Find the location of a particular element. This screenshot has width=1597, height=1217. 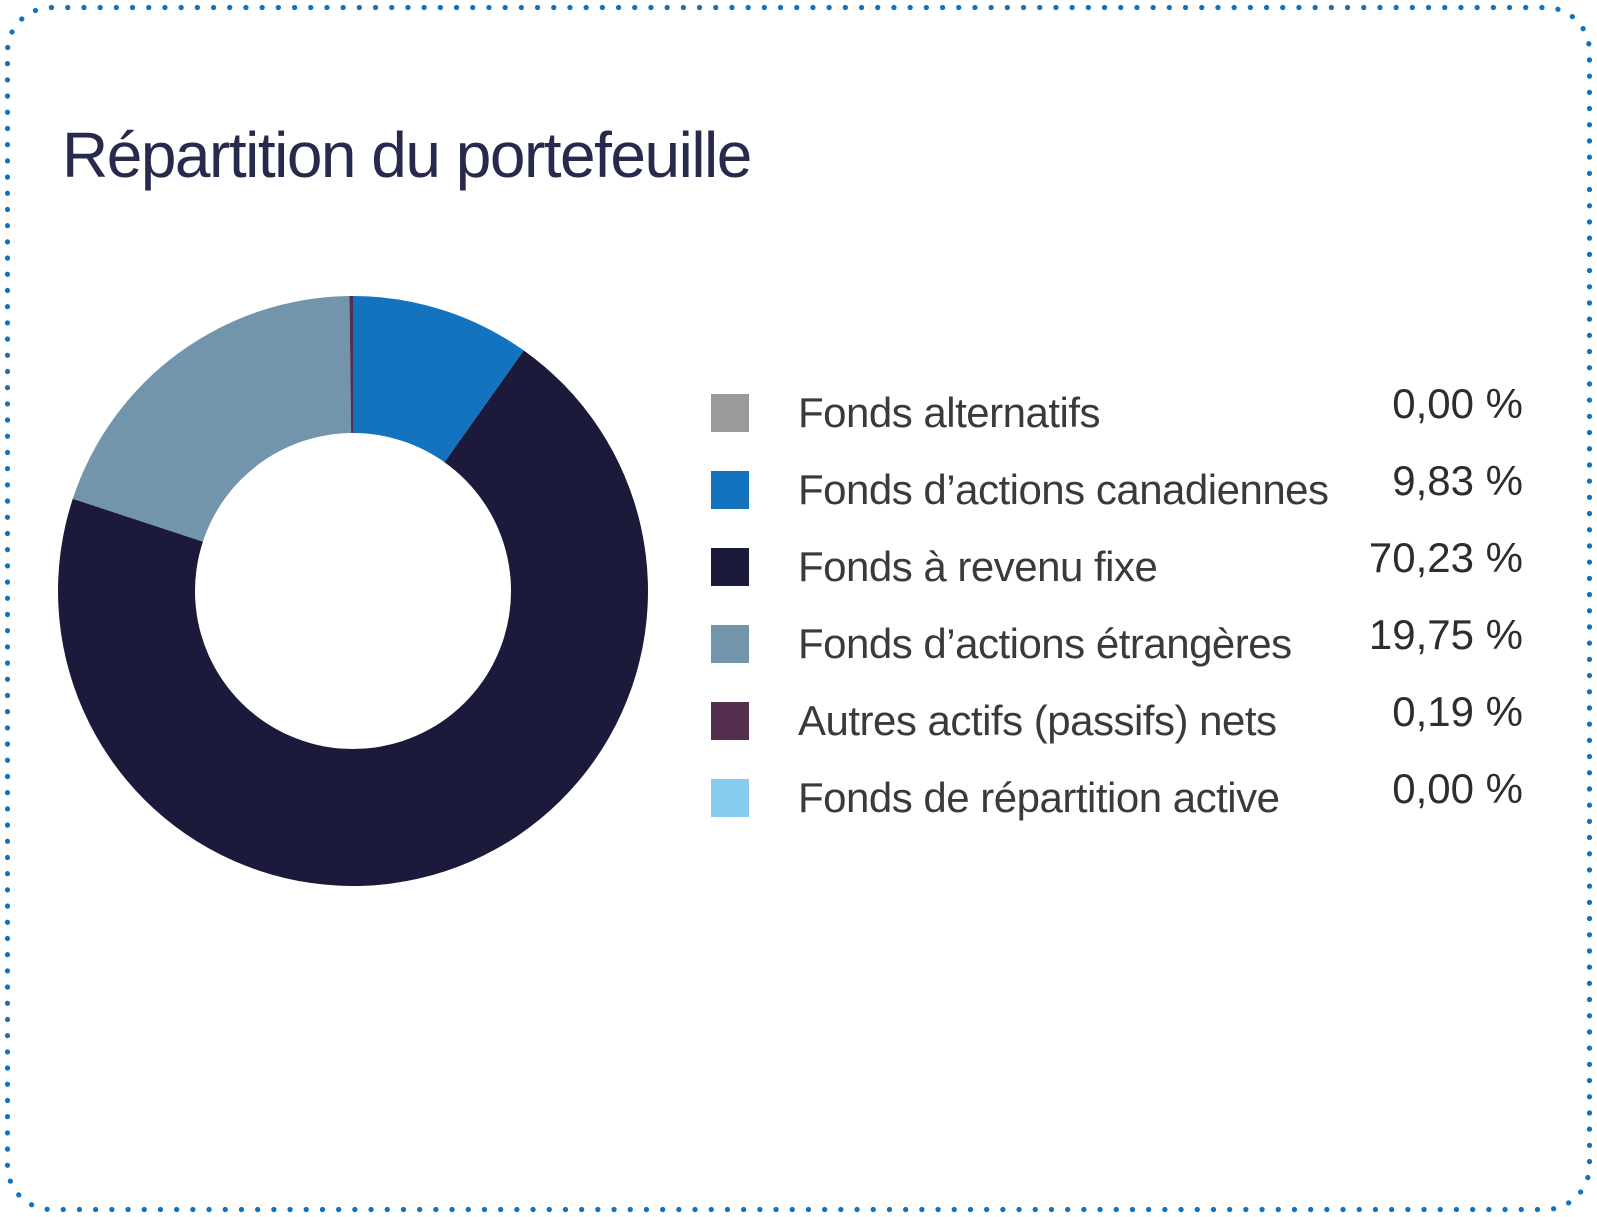

legend-row-2: Fonds à revenu fixe 70,23 % is located at coordinates (1117, 562).